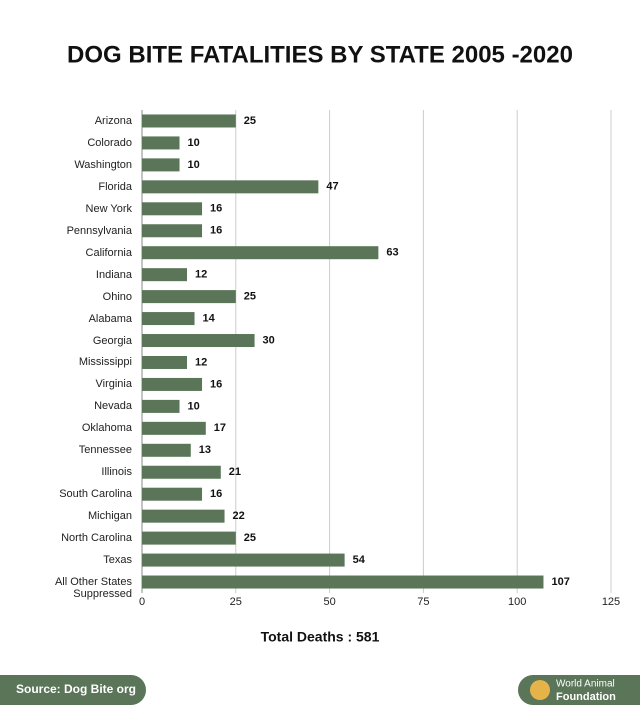 This screenshot has height=709, width=640. I want to click on logo-badge, so click(579, 690).